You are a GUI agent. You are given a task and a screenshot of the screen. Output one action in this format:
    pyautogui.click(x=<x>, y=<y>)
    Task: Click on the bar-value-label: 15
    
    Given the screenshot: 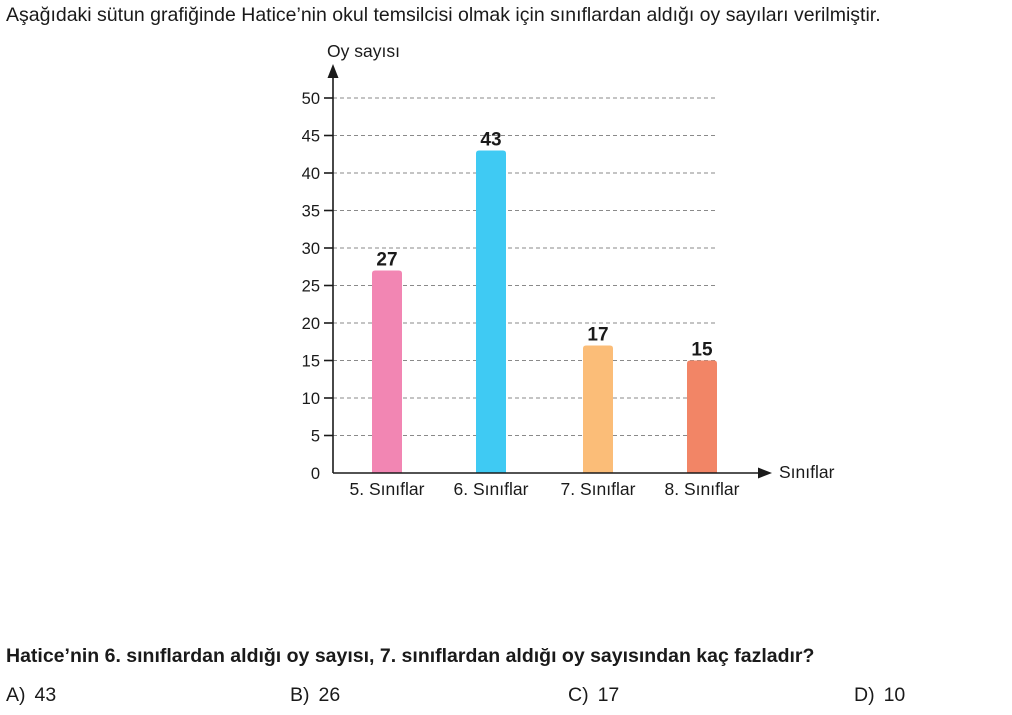 What is the action you would take?
    pyautogui.click(x=702, y=350)
    